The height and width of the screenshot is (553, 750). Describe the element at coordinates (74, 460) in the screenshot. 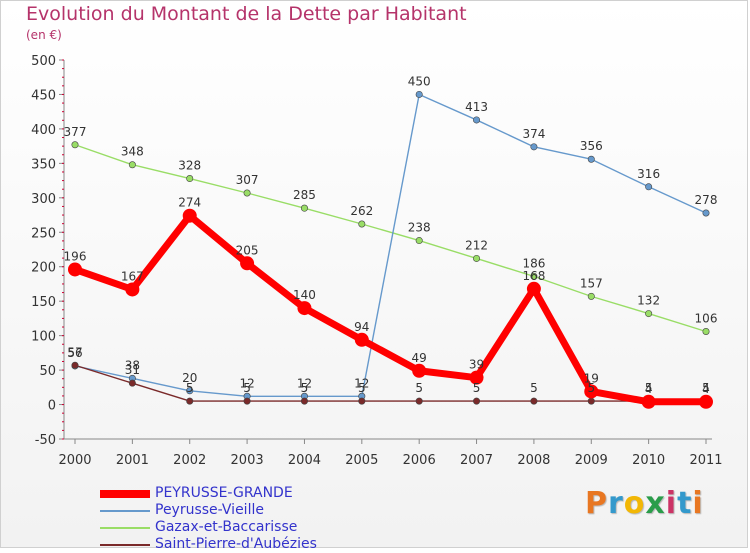

I see `x-tick-label: 2000` at that location.